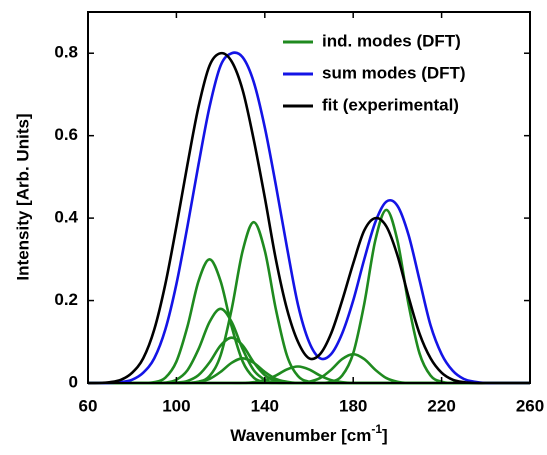 The image size is (547, 455). Describe the element at coordinates (73, 381) in the screenshot. I see `y-tick-label: 0` at that location.